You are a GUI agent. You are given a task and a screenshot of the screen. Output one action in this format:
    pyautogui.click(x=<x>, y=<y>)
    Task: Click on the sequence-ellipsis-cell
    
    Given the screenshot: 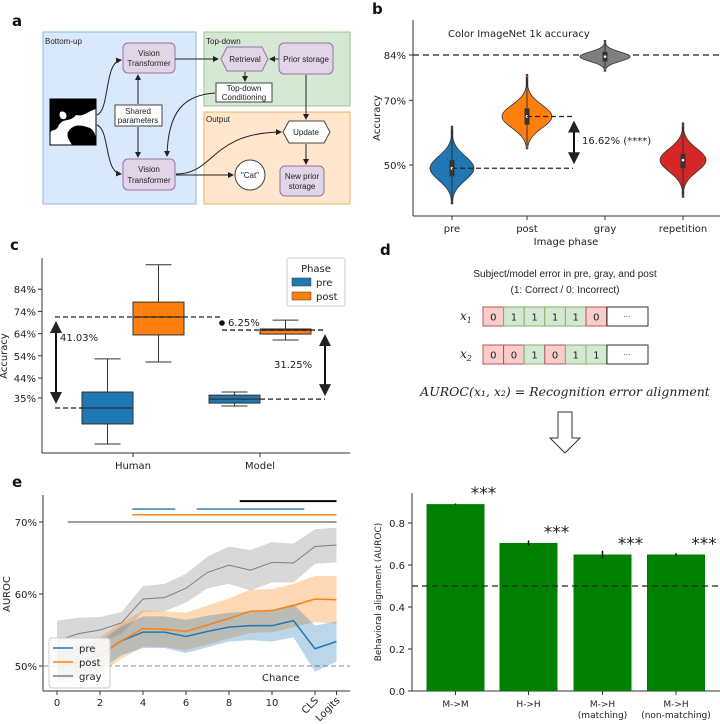 What is the action you would take?
    pyautogui.click(x=627, y=354)
    